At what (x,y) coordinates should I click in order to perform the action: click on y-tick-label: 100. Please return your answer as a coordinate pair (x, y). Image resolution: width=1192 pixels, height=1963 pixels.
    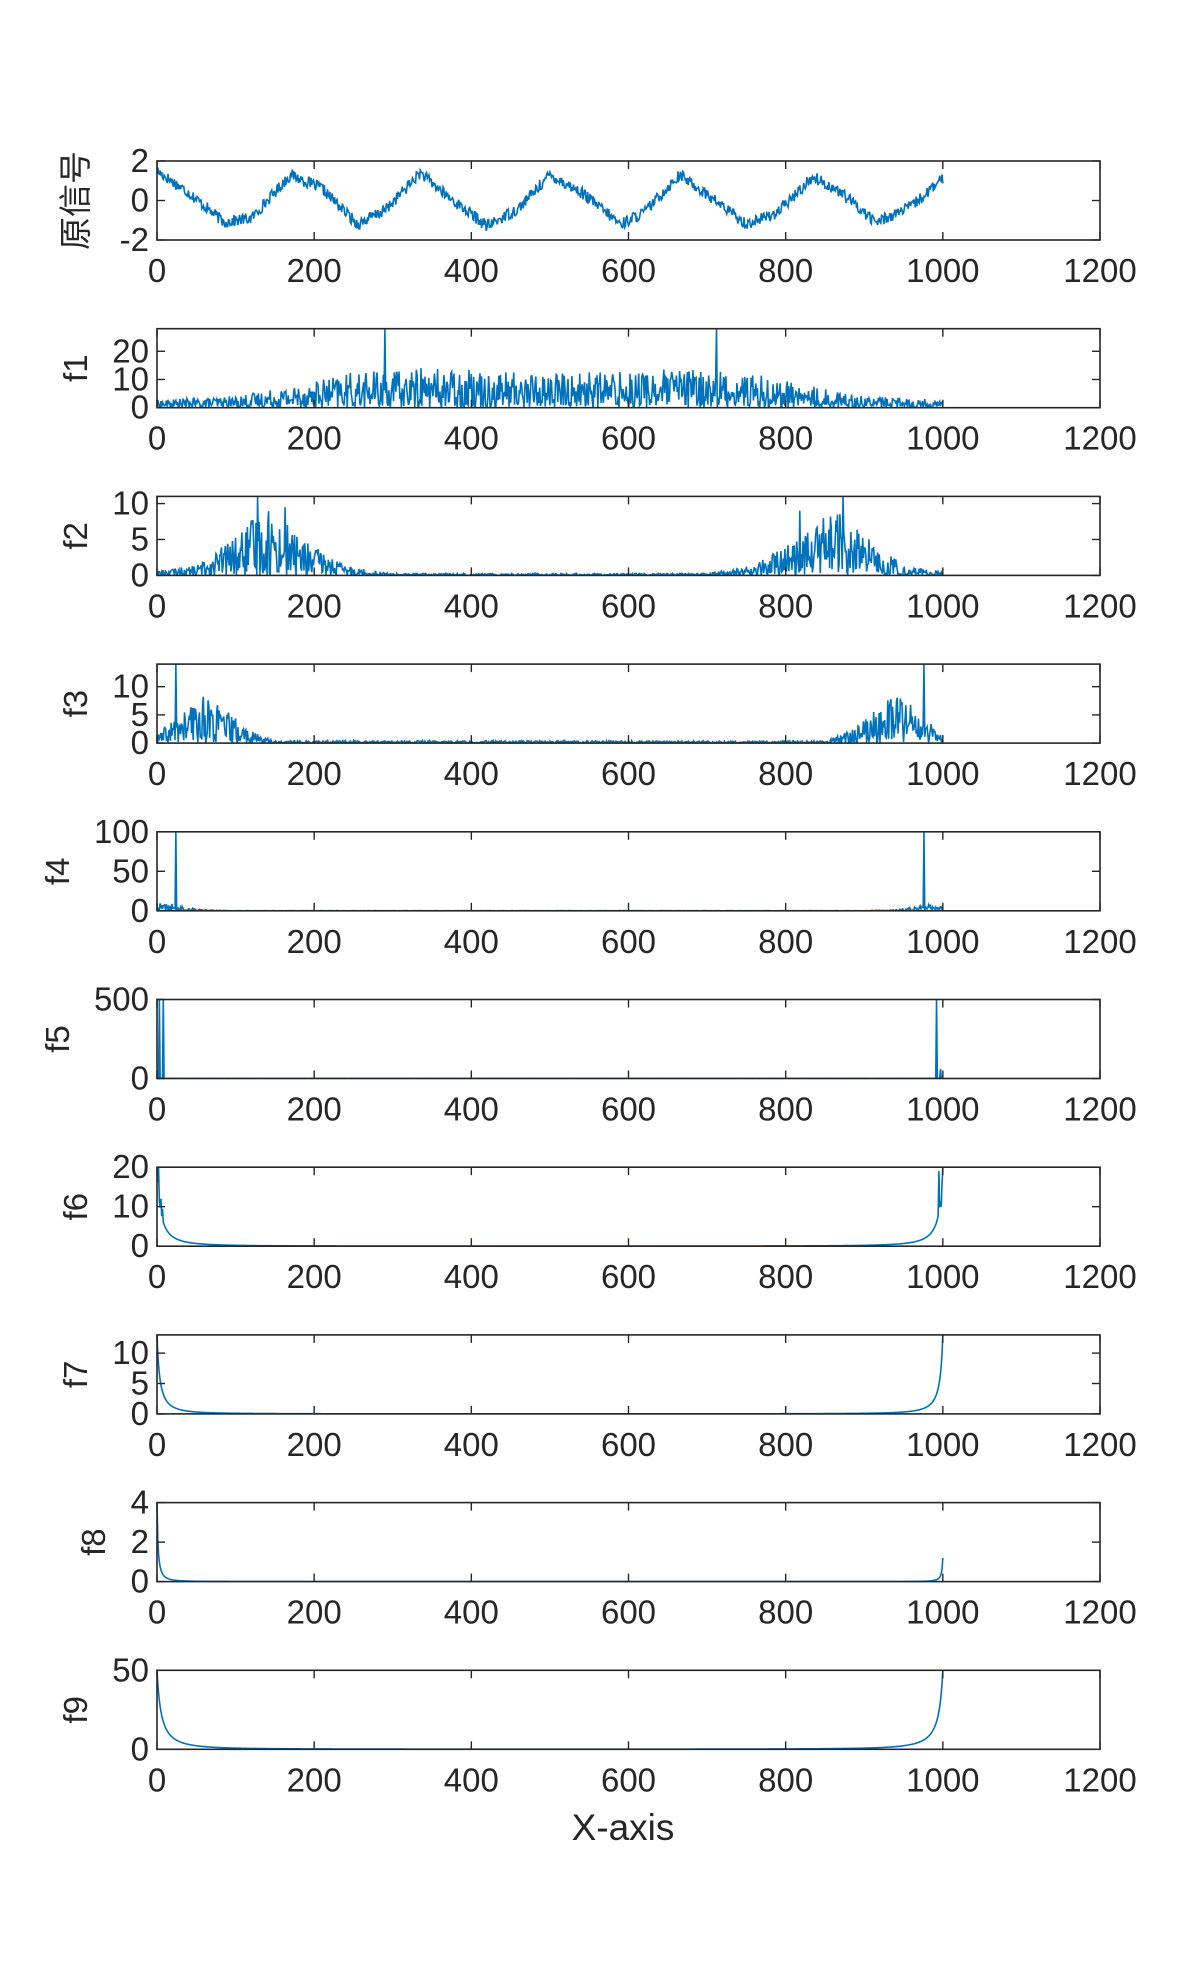
    Looking at the image, I should click on (121, 831).